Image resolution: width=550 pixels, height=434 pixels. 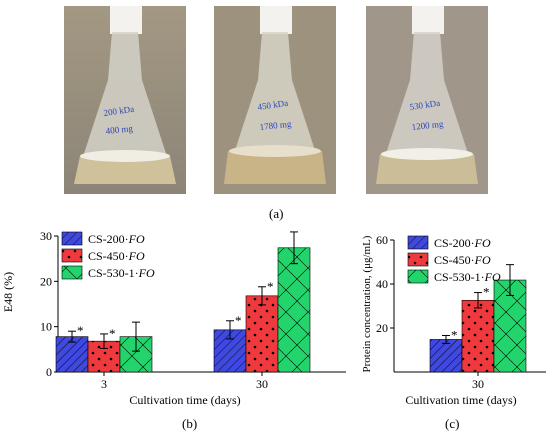 I want to click on b-xtick-label: 3, so click(x=104, y=384).